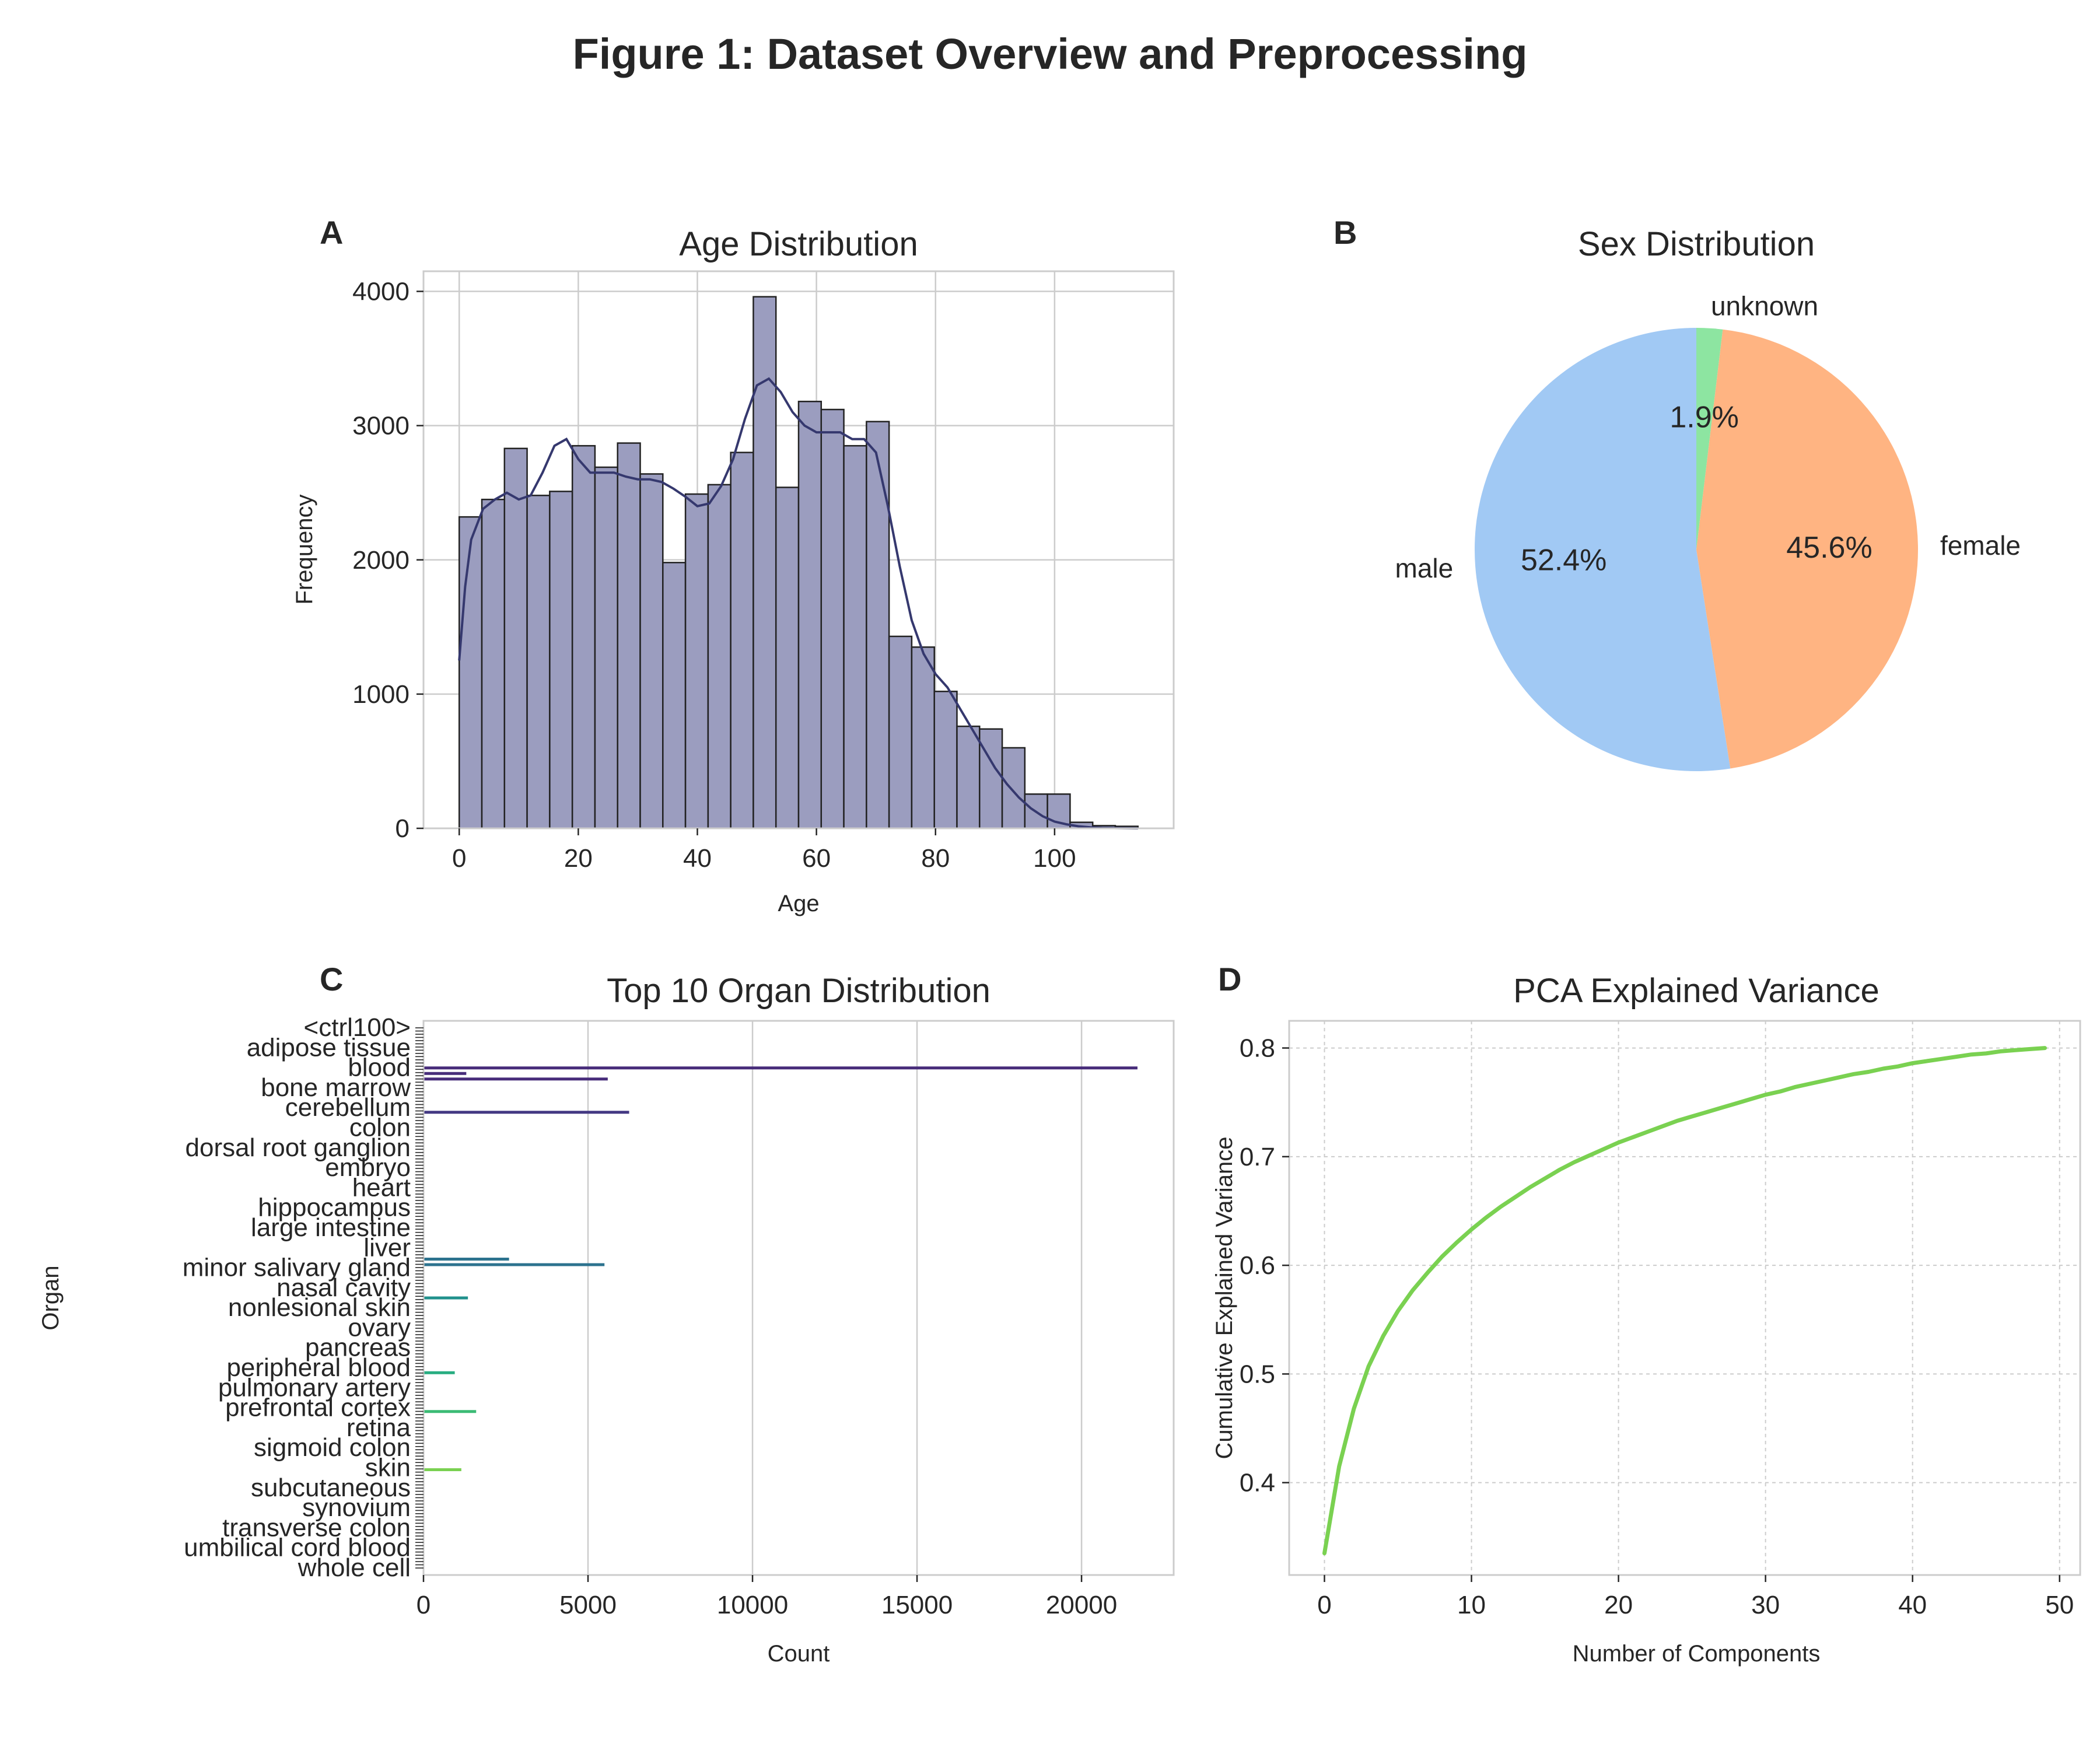 The image size is (2100, 1750). I want to click on organ-tick-label: hippocampus, so click(335, 1208).